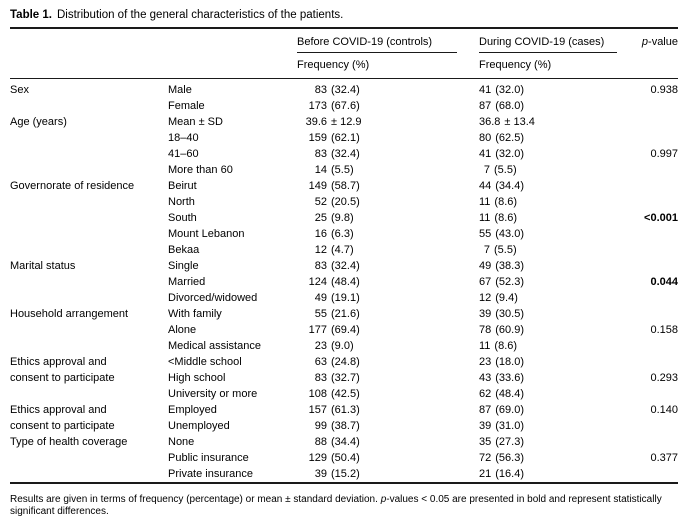 The width and height of the screenshot is (688, 529). I want to click on frequency-count: 83, so click(320, 378).